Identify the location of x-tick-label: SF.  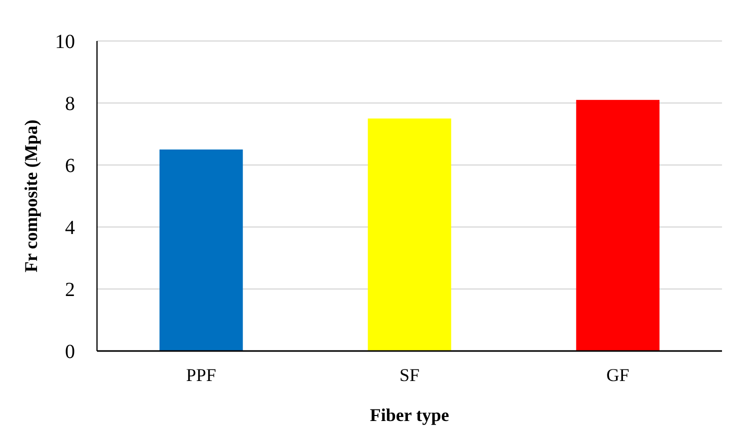
(409, 375).